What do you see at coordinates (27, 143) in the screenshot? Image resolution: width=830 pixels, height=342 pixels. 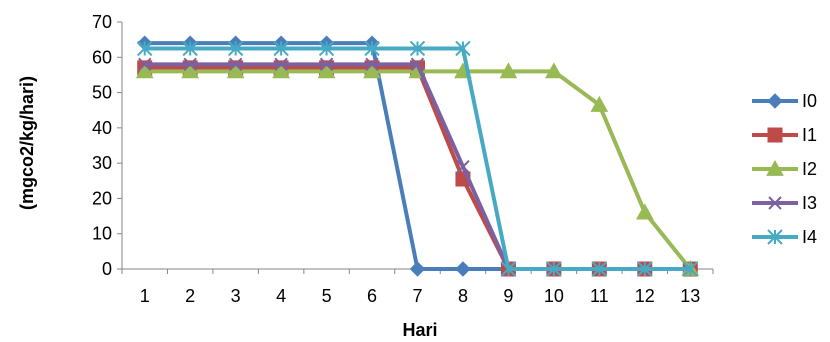 I see `y-axis-title: (mgco2/kg/hari)` at bounding box center [27, 143].